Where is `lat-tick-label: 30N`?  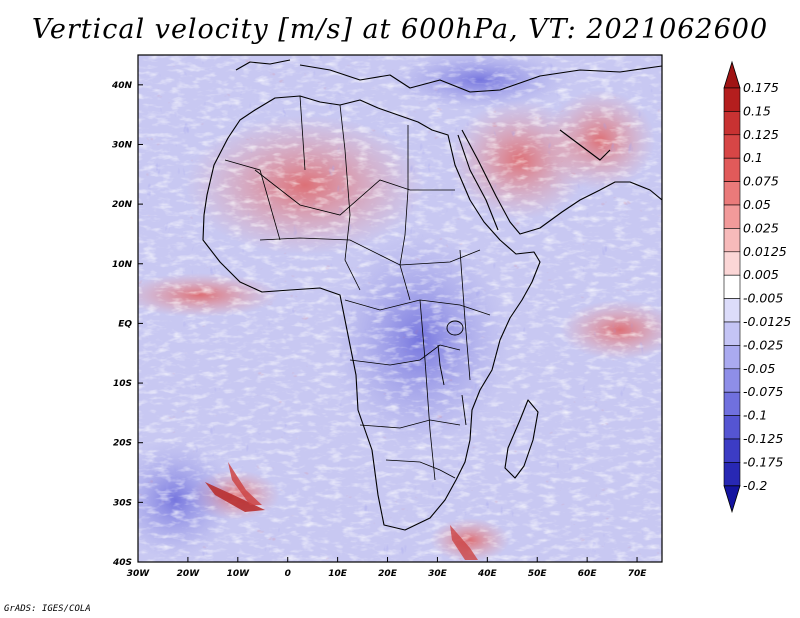
lat-tick-label: 30N is located at coordinates (122, 145).